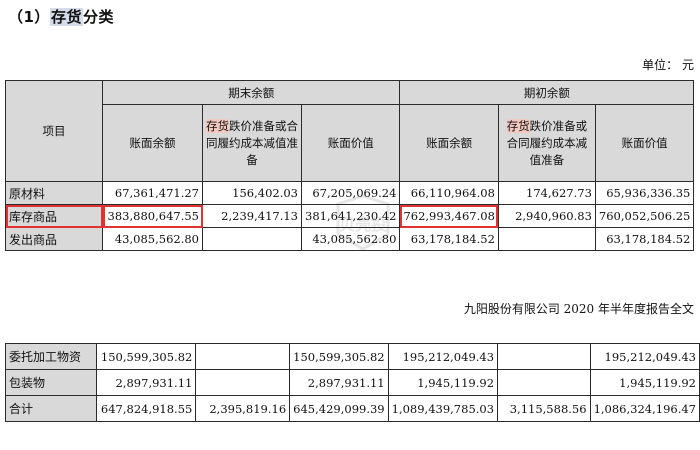 This screenshot has width=700, height=450. Describe the element at coordinates (644, 216) in the screenshot. I see `cell-begin-value: 760,052,506.25` at that location.